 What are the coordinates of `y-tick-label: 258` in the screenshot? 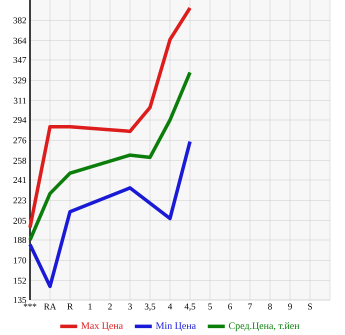 It's located at (19, 161).